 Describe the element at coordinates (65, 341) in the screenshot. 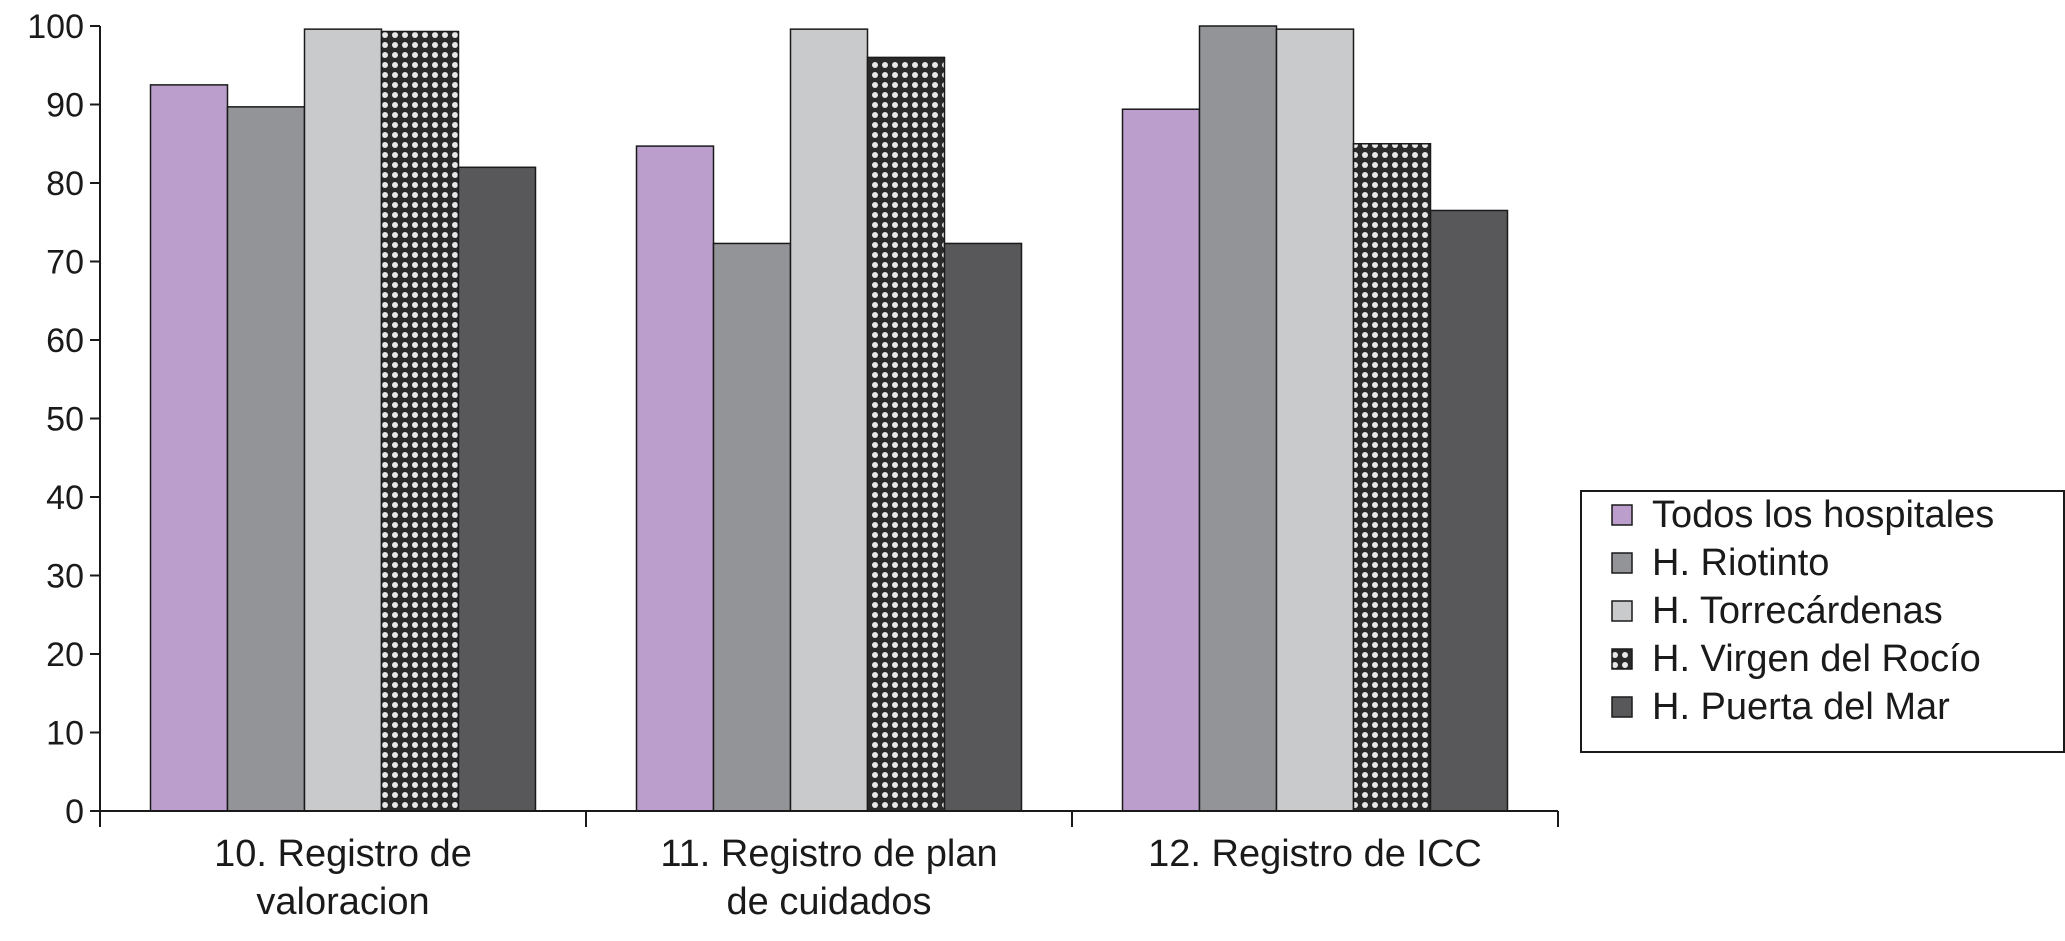

I see `y-tick-label: 60` at that location.